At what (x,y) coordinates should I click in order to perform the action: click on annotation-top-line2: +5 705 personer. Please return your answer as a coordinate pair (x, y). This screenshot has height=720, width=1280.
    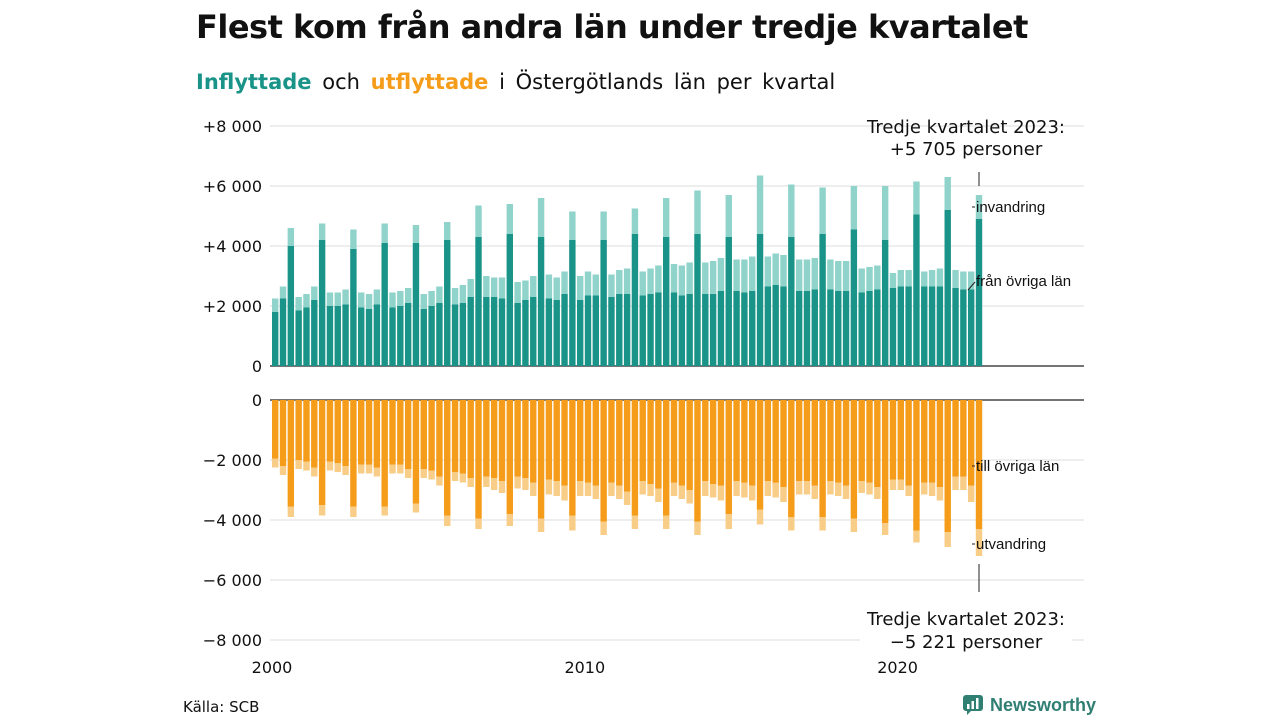
    Looking at the image, I should click on (966, 149).